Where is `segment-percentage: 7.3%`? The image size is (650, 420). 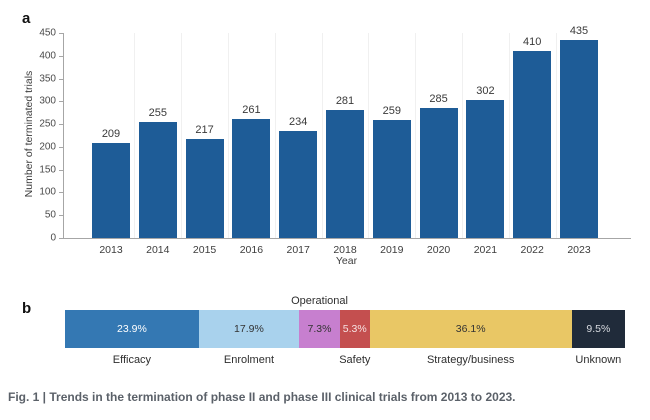 segment-percentage: 7.3% is located at coordinates (319, 329).